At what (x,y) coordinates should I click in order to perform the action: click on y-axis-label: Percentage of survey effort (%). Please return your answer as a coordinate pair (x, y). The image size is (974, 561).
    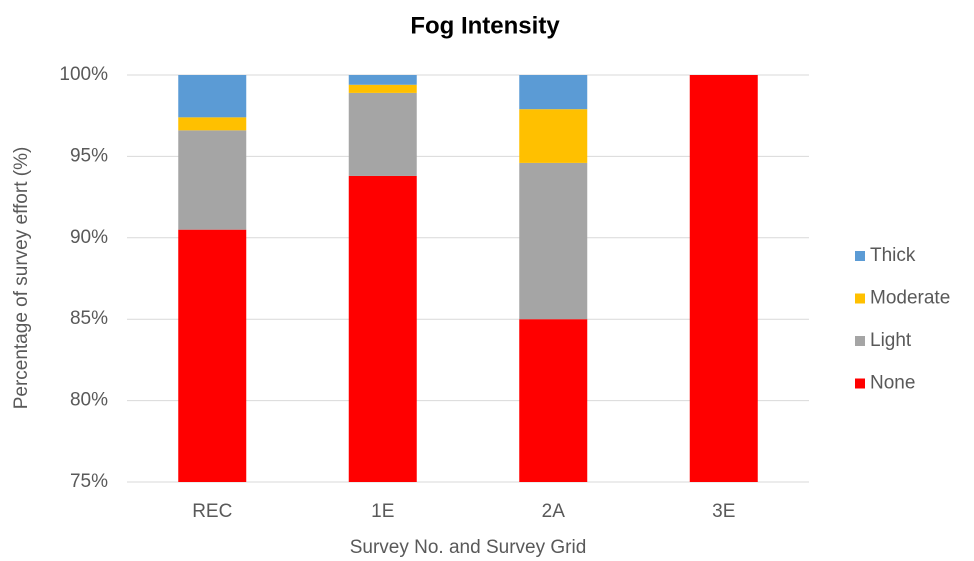
    Looking at the image, I should click on (21, 278).